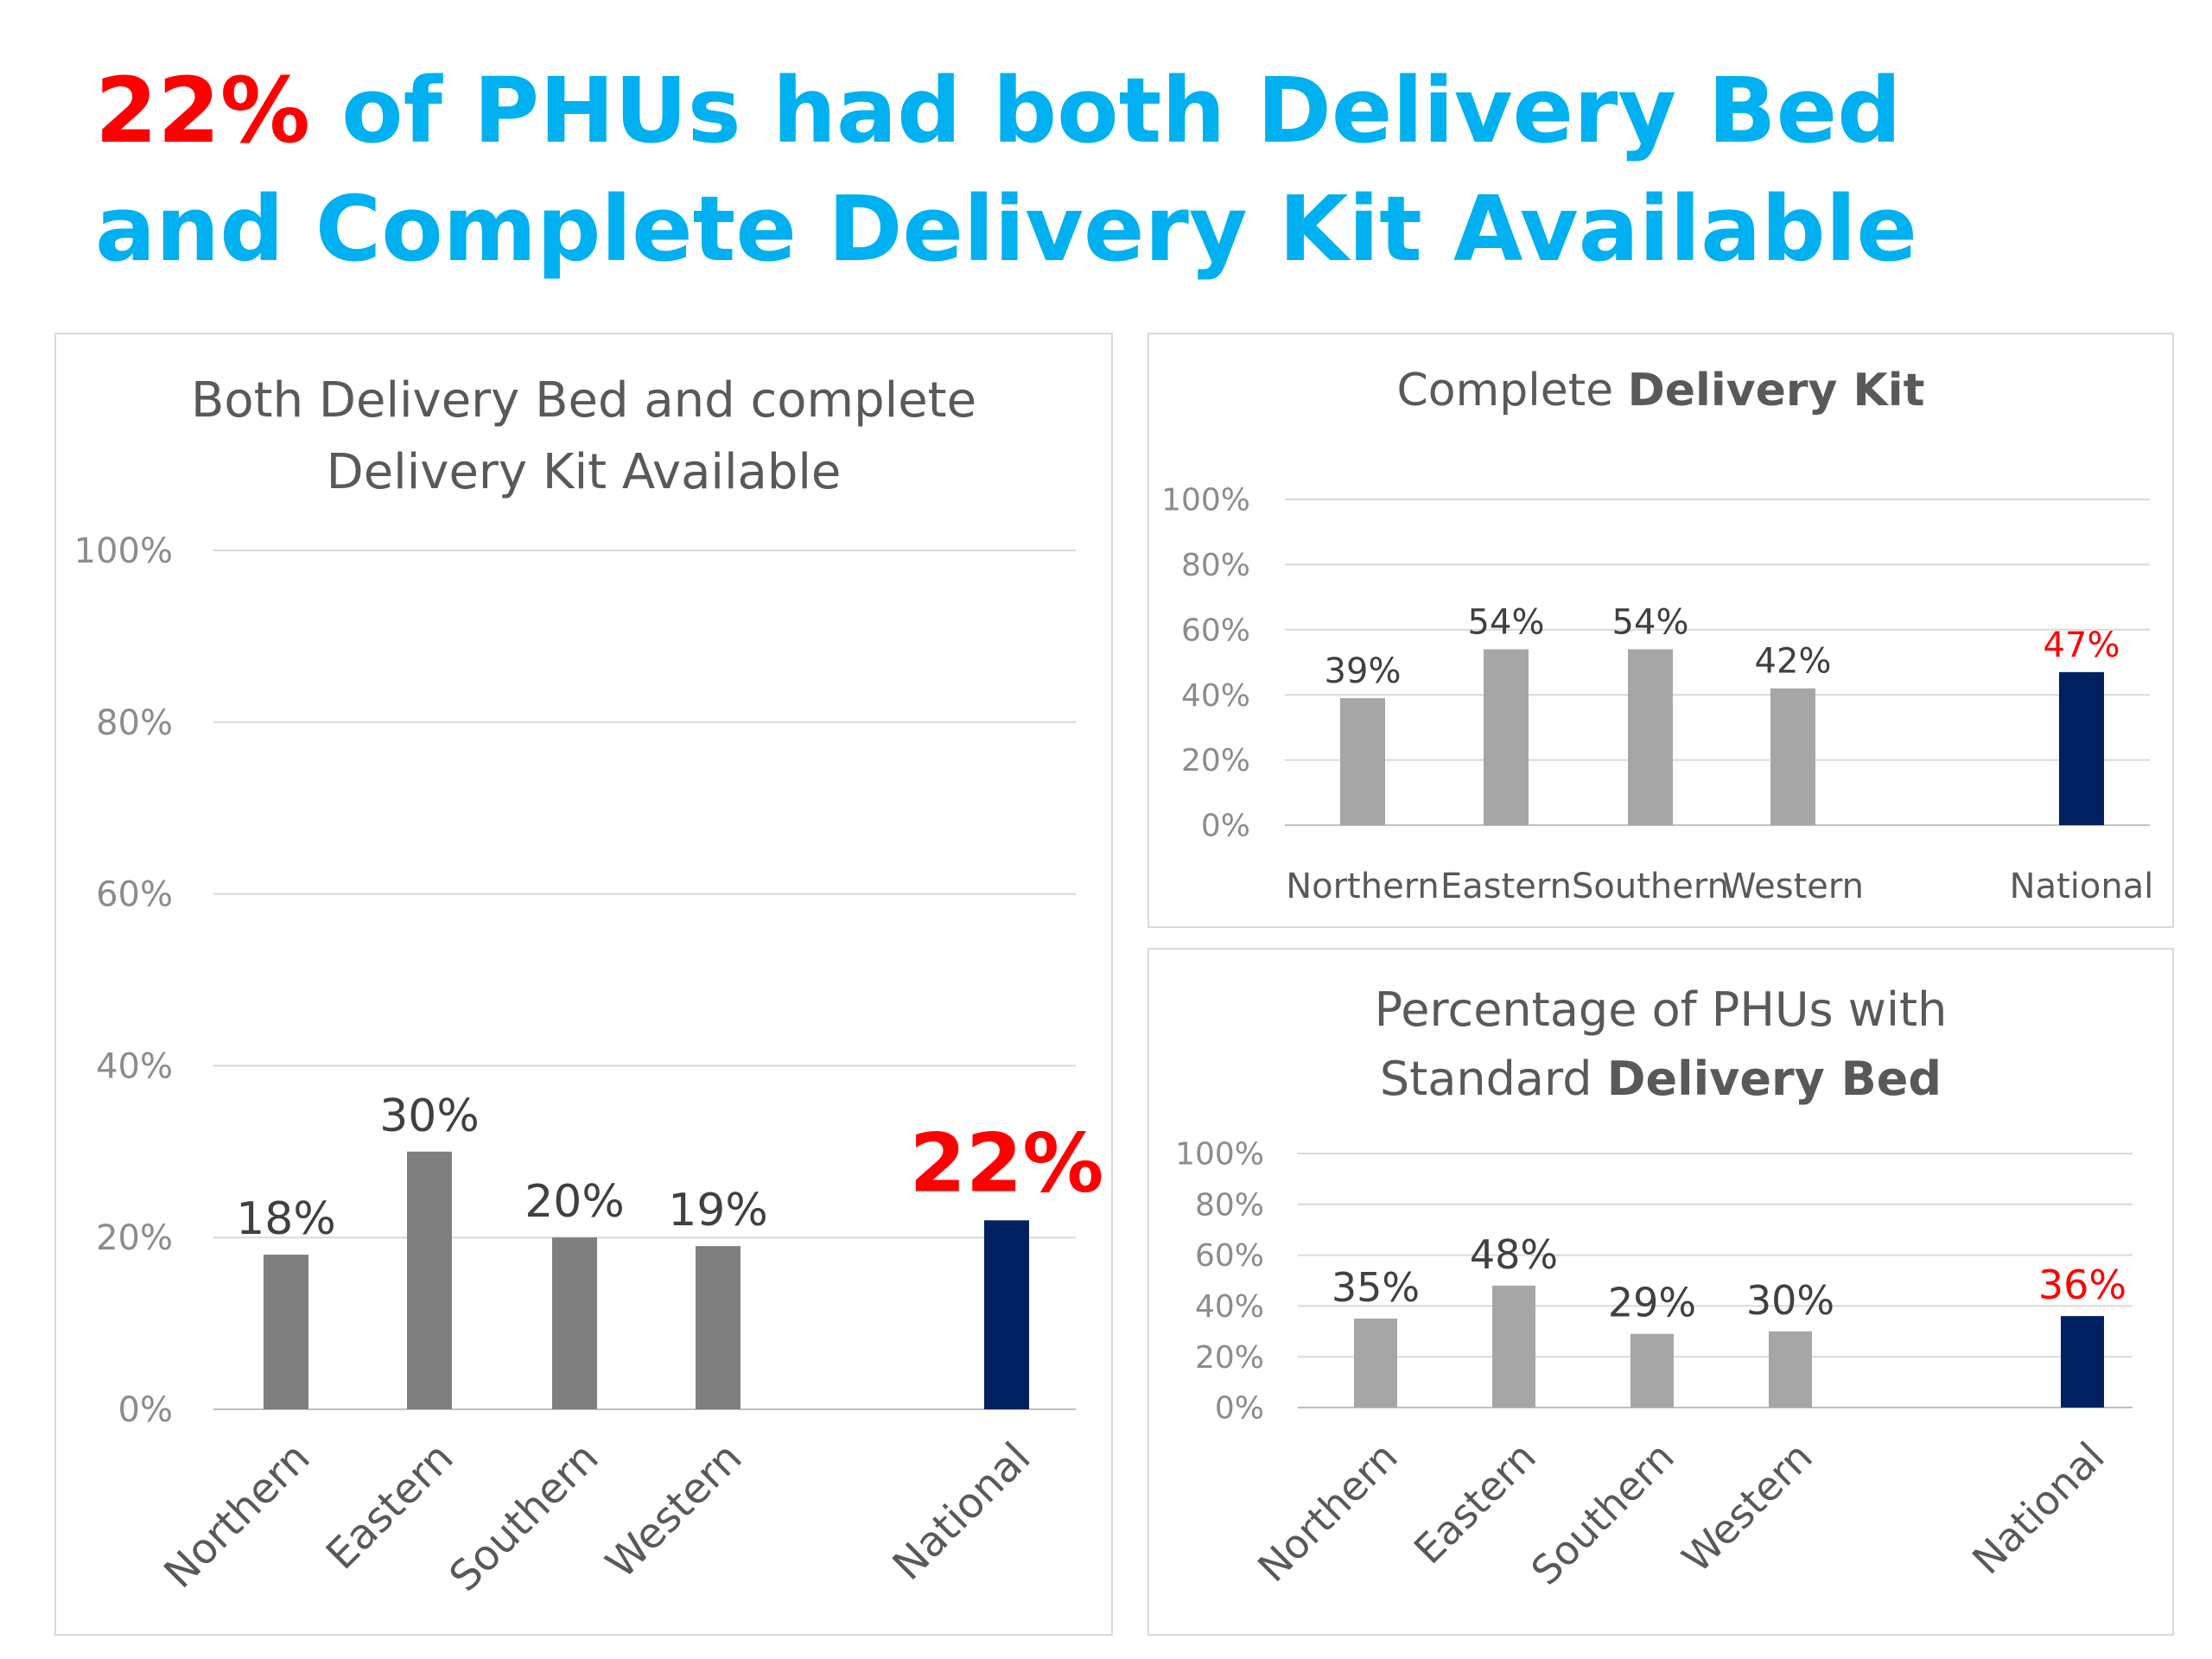  What do you see at coordinates (1007, 1163) in the screenshot?
I see `data-label: 22%` at bounding box center [1007, 1163].